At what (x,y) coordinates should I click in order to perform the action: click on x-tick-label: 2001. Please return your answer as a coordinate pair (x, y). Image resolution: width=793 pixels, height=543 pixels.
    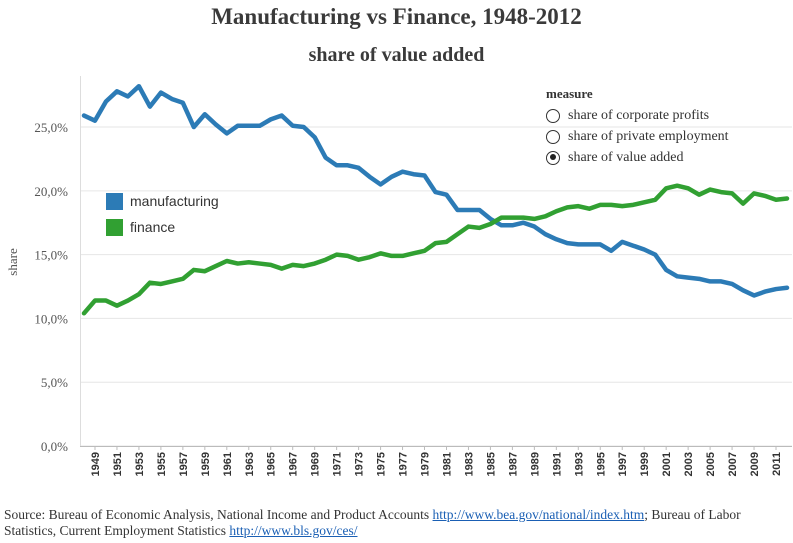
    Looking at the image, I should click on (667, 464).